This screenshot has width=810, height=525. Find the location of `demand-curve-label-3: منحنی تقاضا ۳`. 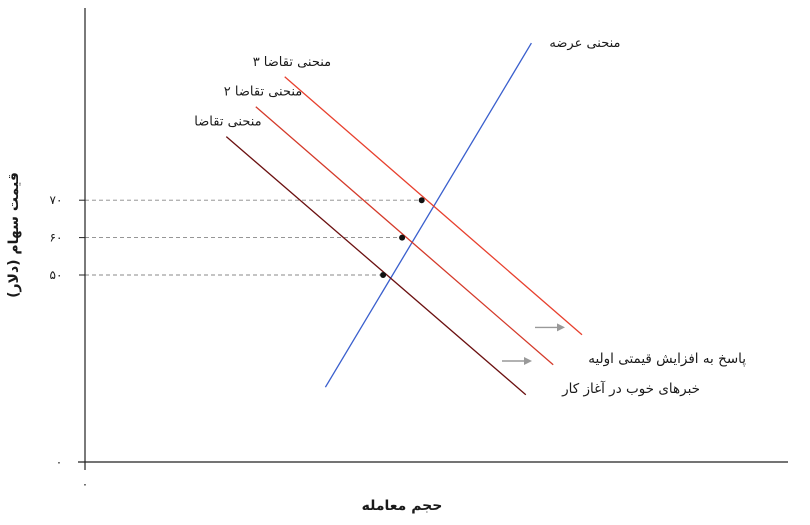

demand-curve-label-3: منحنی تقاضا ۳ is located at coordinates (292, 62).